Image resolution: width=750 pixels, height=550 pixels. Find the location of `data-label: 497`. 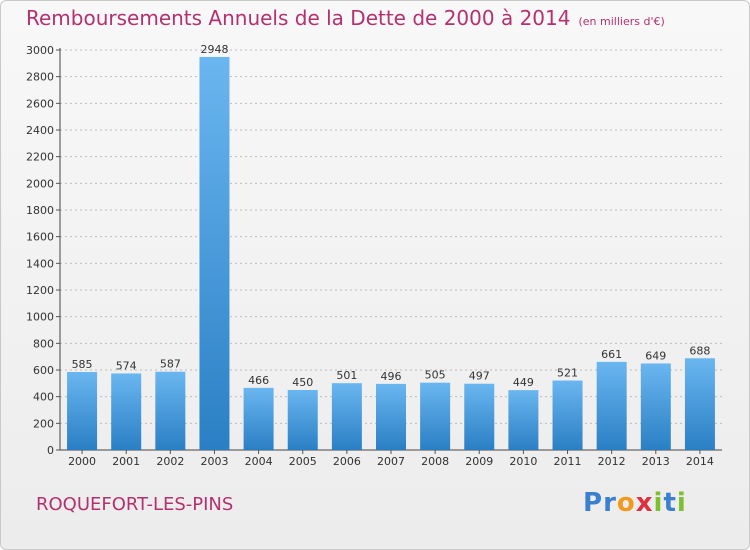

data-label: 497 is located at coordinates (479, 376).